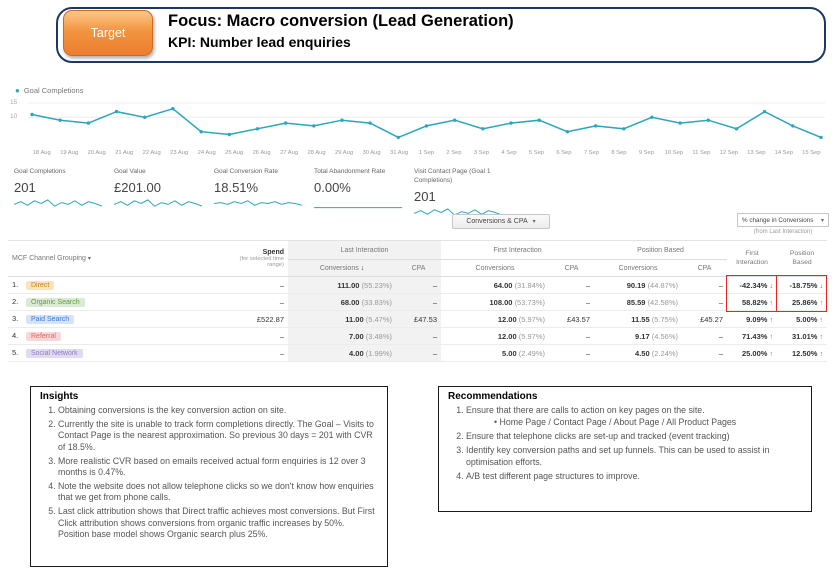 The image size is (837, 575). I want to click on date-label: 1 Sep, so click(426, 153).